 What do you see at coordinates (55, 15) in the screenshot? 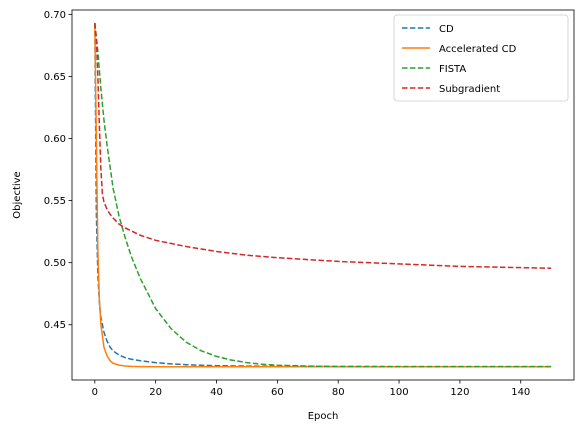
I see `y-tick-label: 0.70` at bounding box center [55, 15].